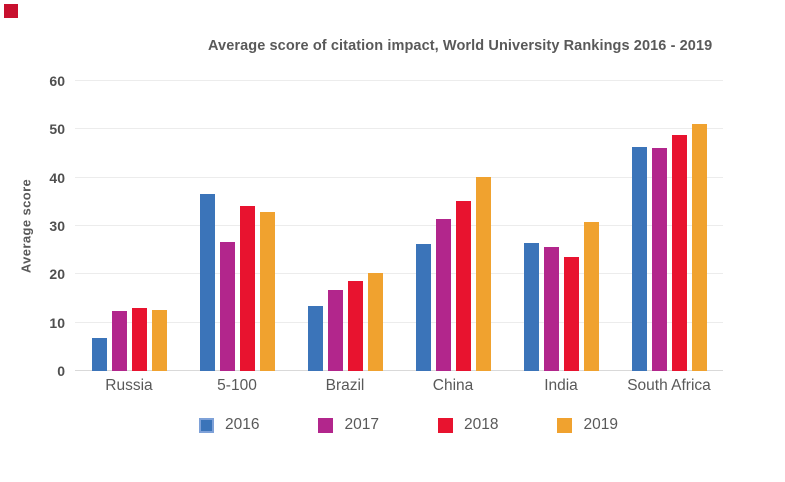 The width and height of the screenshot is (785, 482). Describe the element at coordinates (57, 322) in the screenshot. I see `y-tick-label: 10` at that location.